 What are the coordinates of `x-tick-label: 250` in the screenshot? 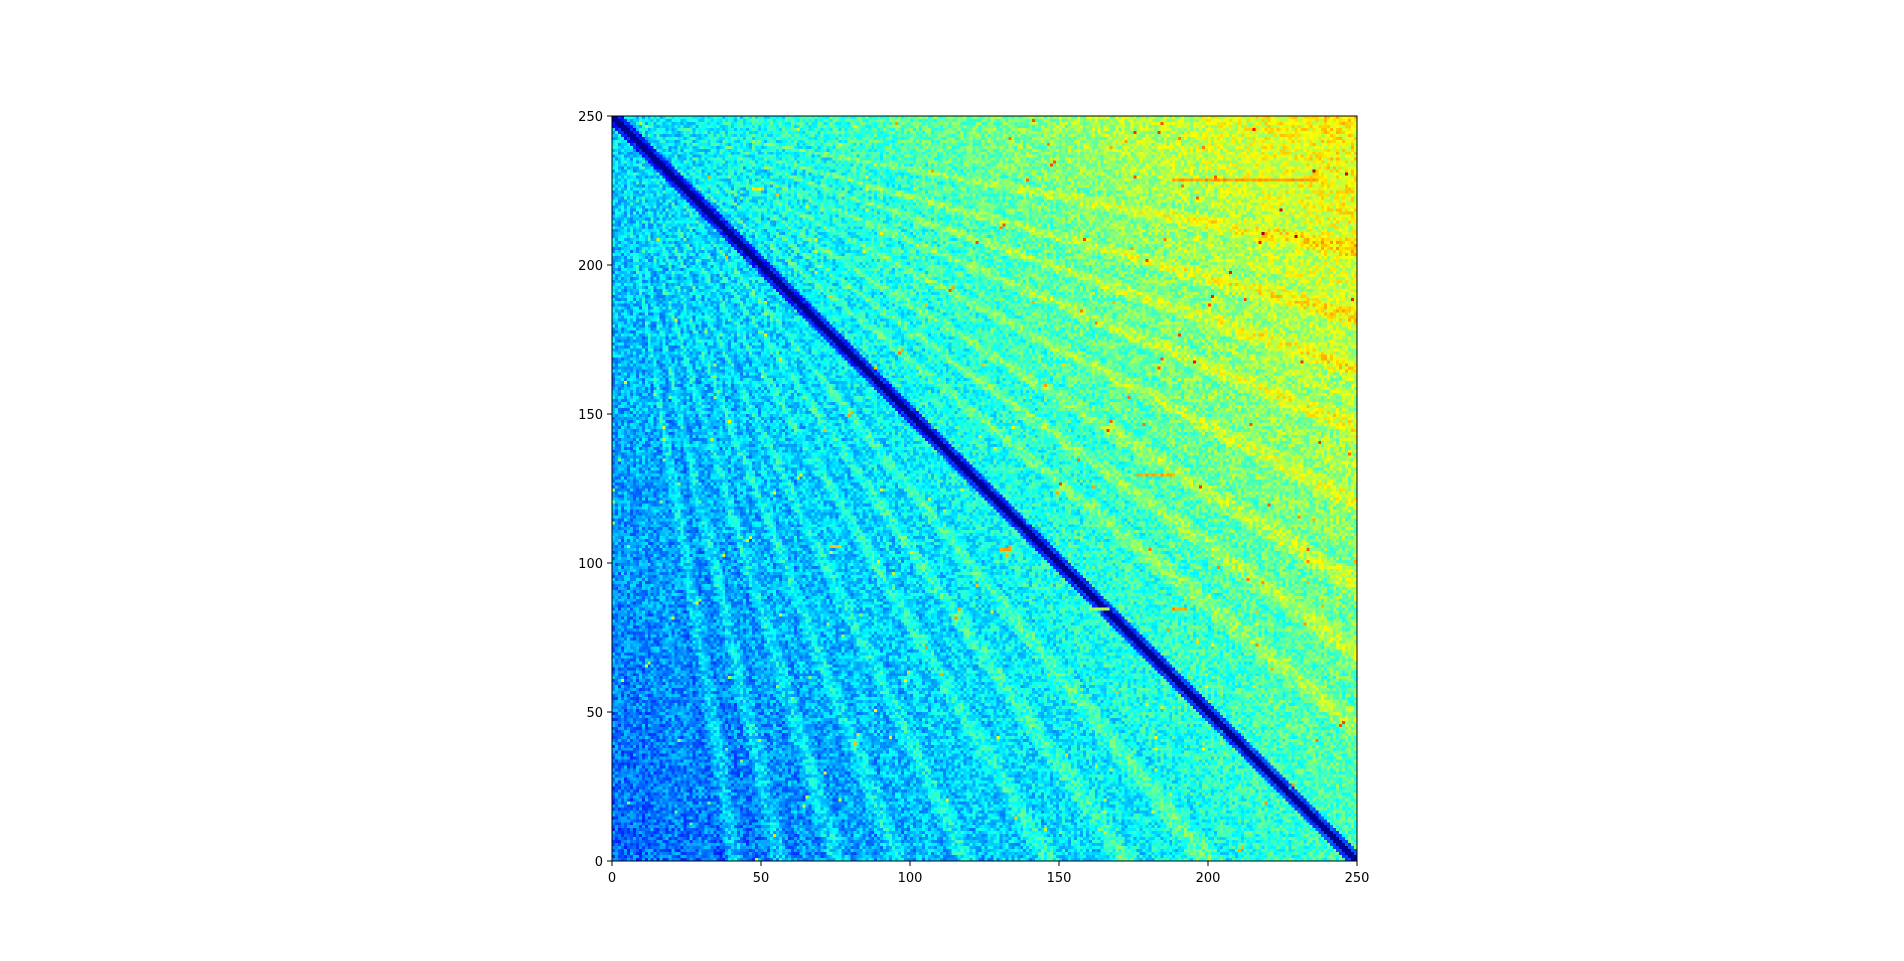 It's located at (1357, 878).